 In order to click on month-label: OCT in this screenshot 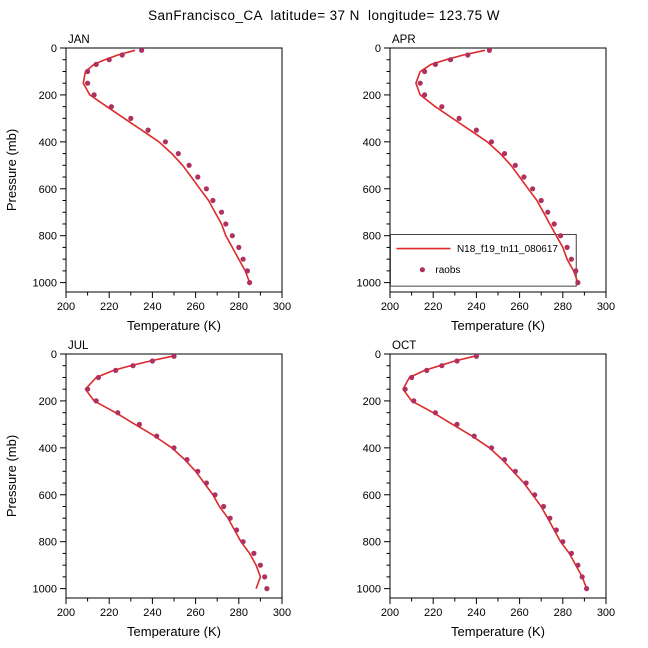, I will do `click(404, 346)`.